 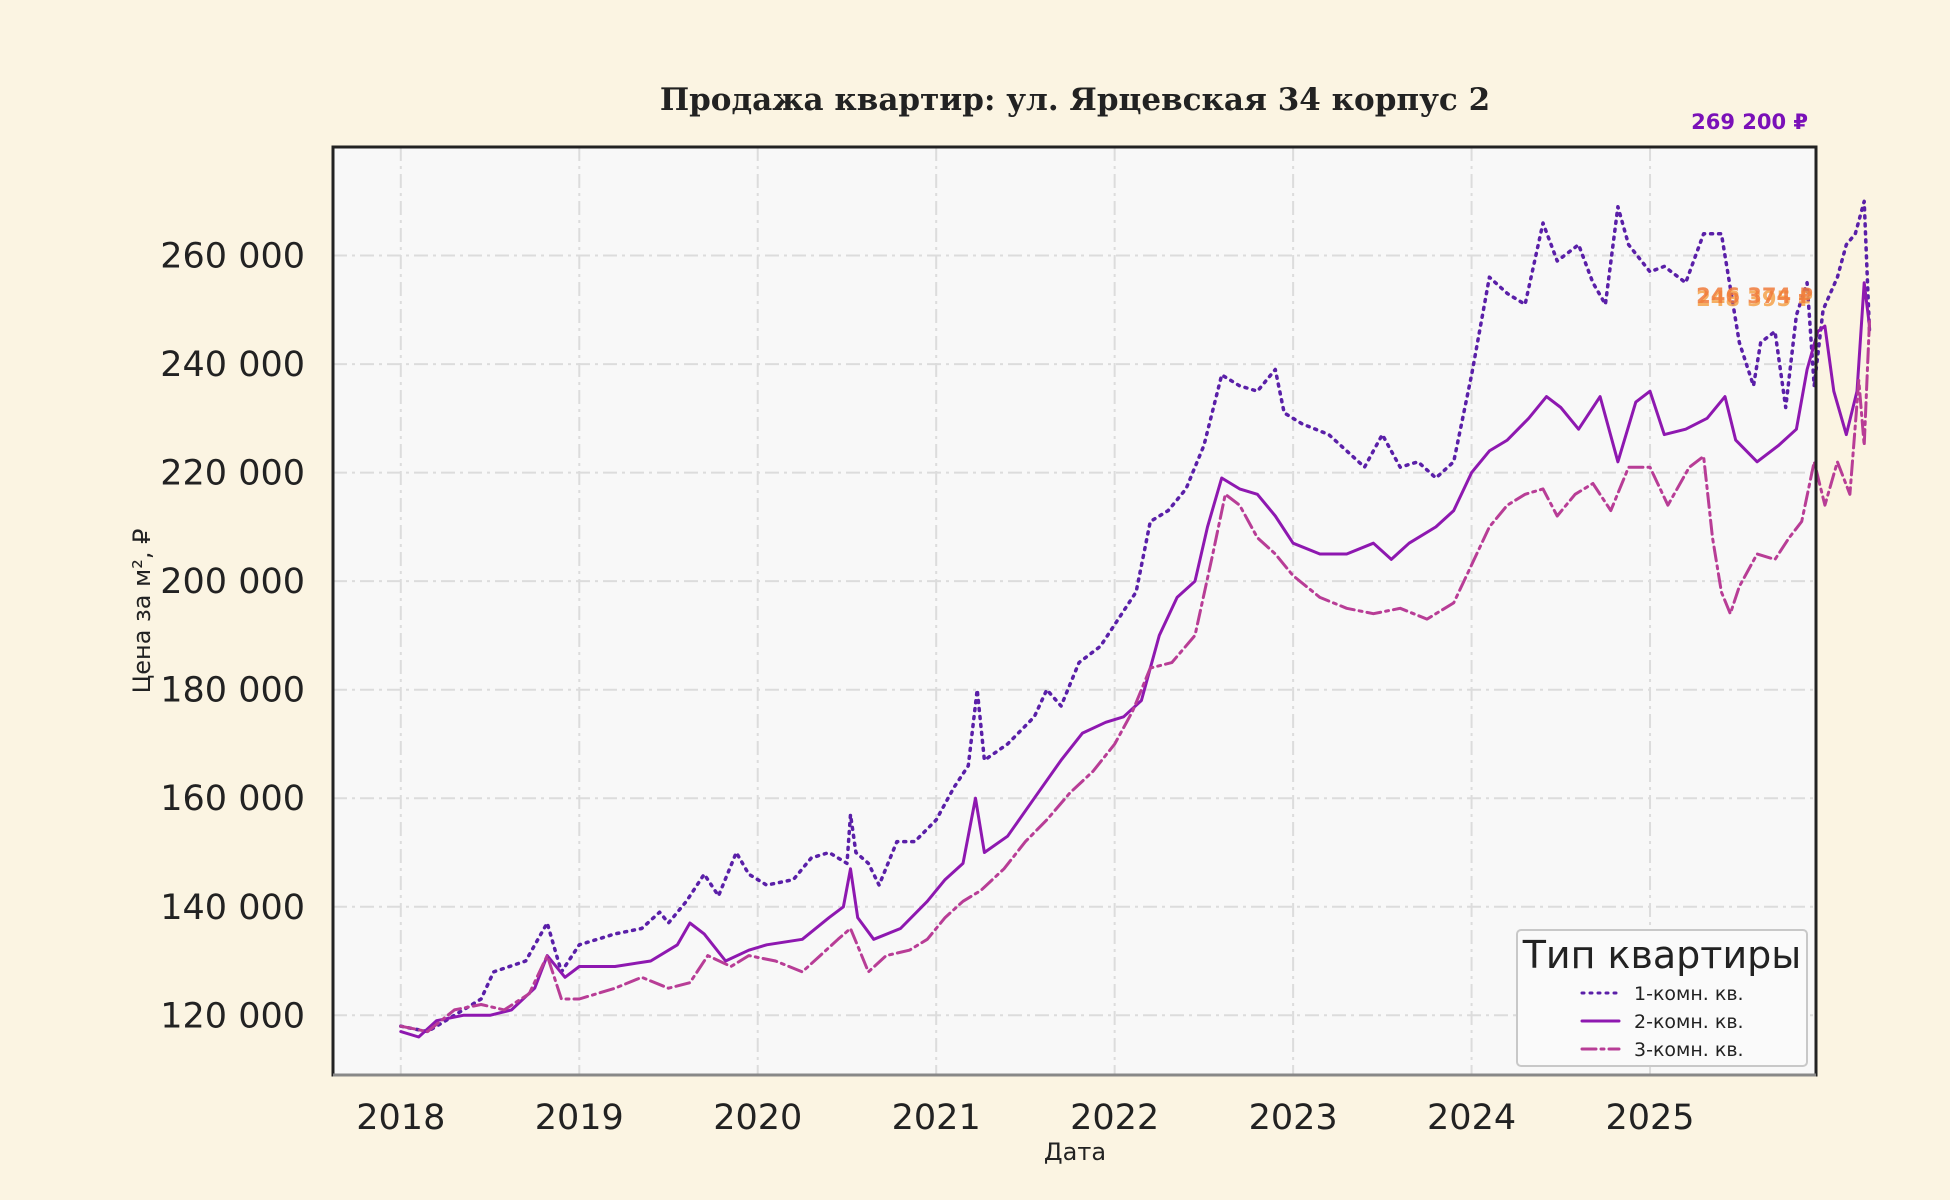 I want to click on y-tick-label: 260 000, so click(x=232, y=257).